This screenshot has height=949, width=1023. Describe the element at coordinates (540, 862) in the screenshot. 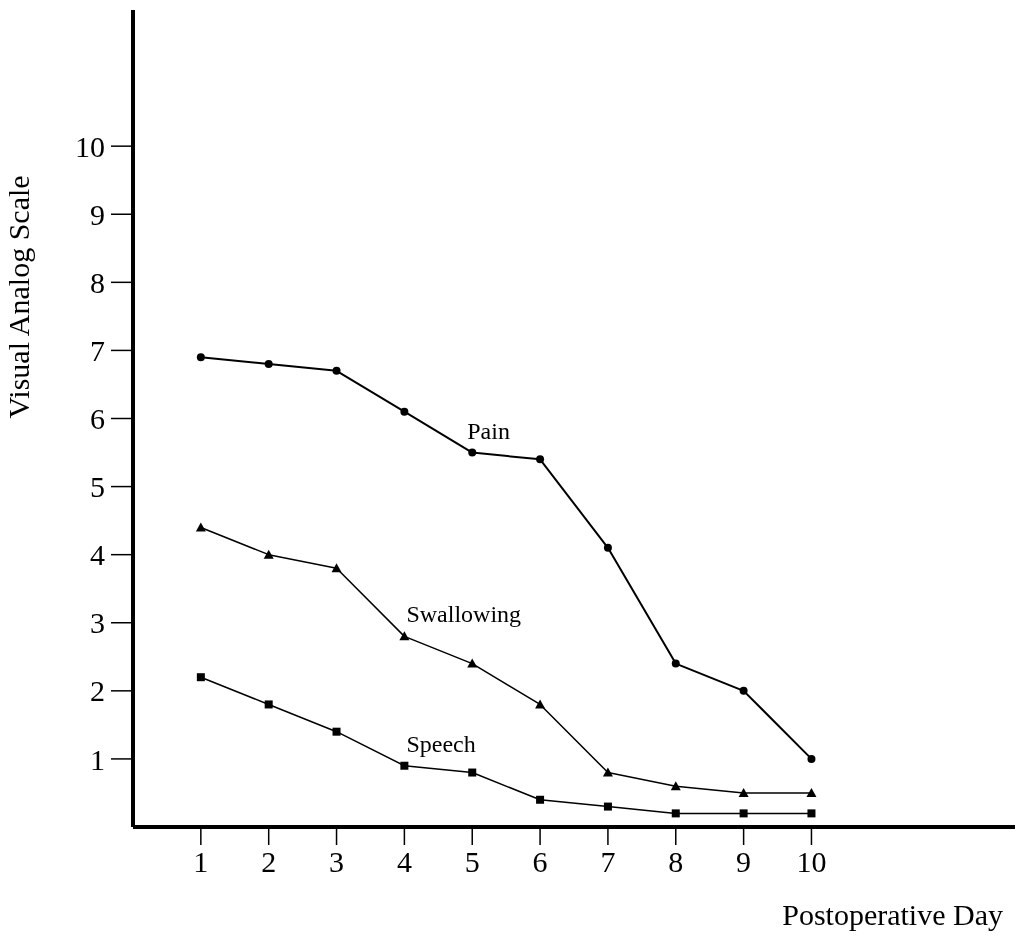

I see `x-tick-label: 6` at that location.